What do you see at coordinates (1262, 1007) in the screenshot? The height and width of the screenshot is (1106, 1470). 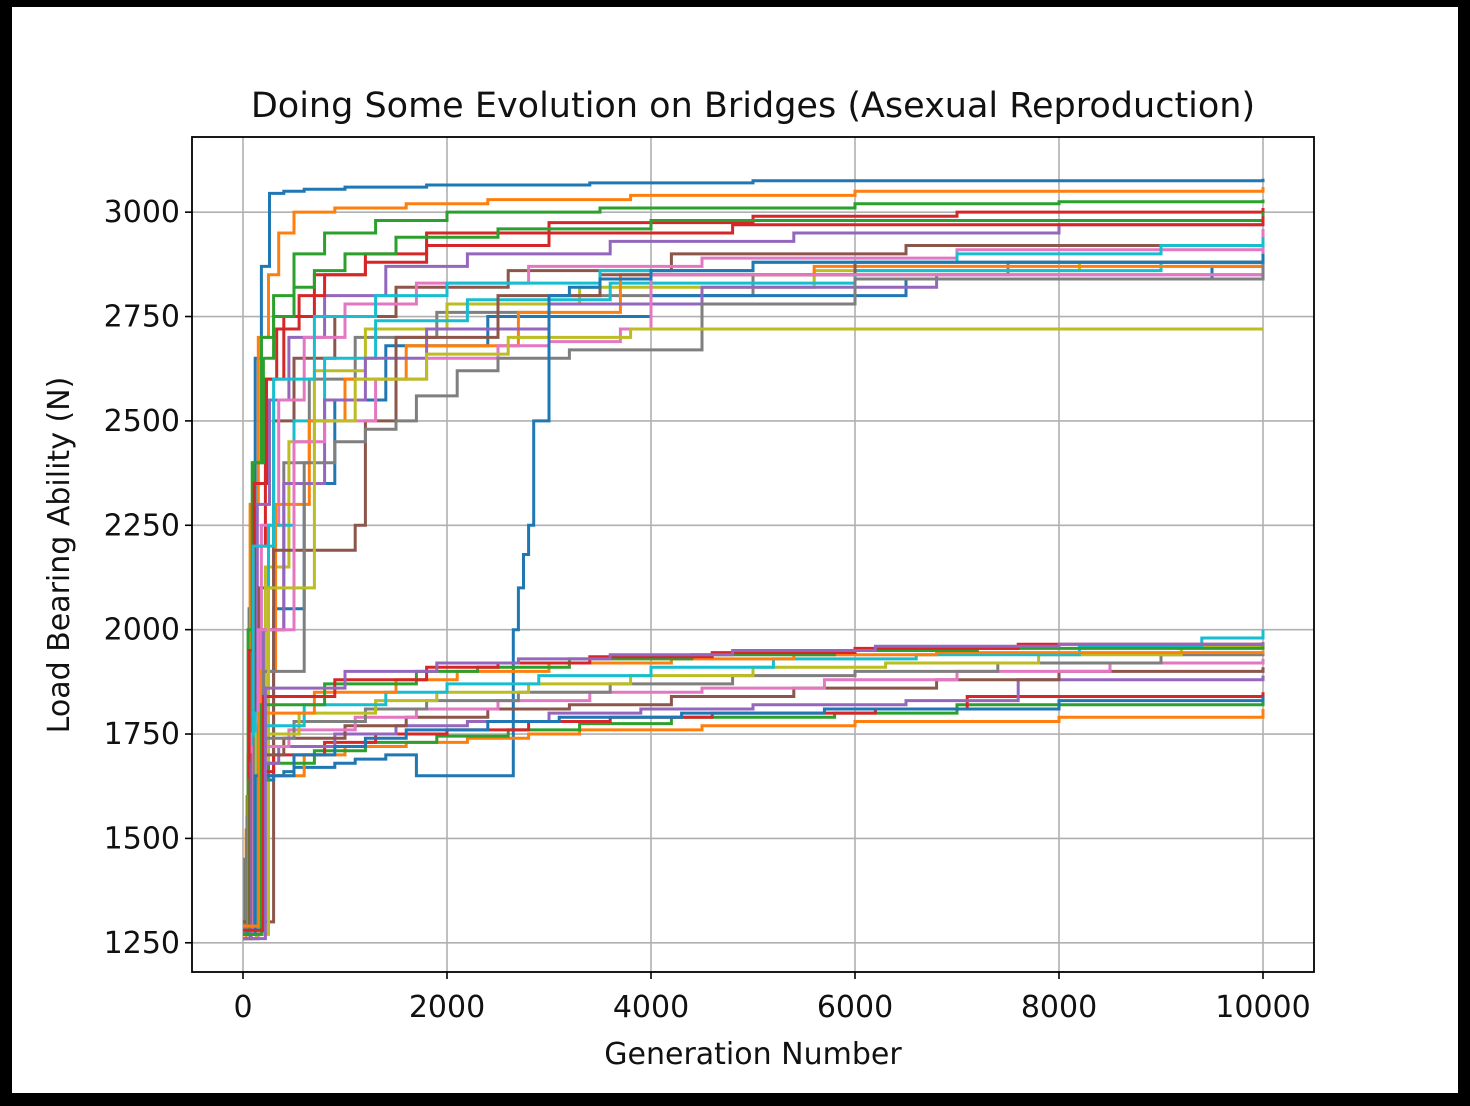 I see `x-tick-label: 10000` at bounding box center [1262, 1007].